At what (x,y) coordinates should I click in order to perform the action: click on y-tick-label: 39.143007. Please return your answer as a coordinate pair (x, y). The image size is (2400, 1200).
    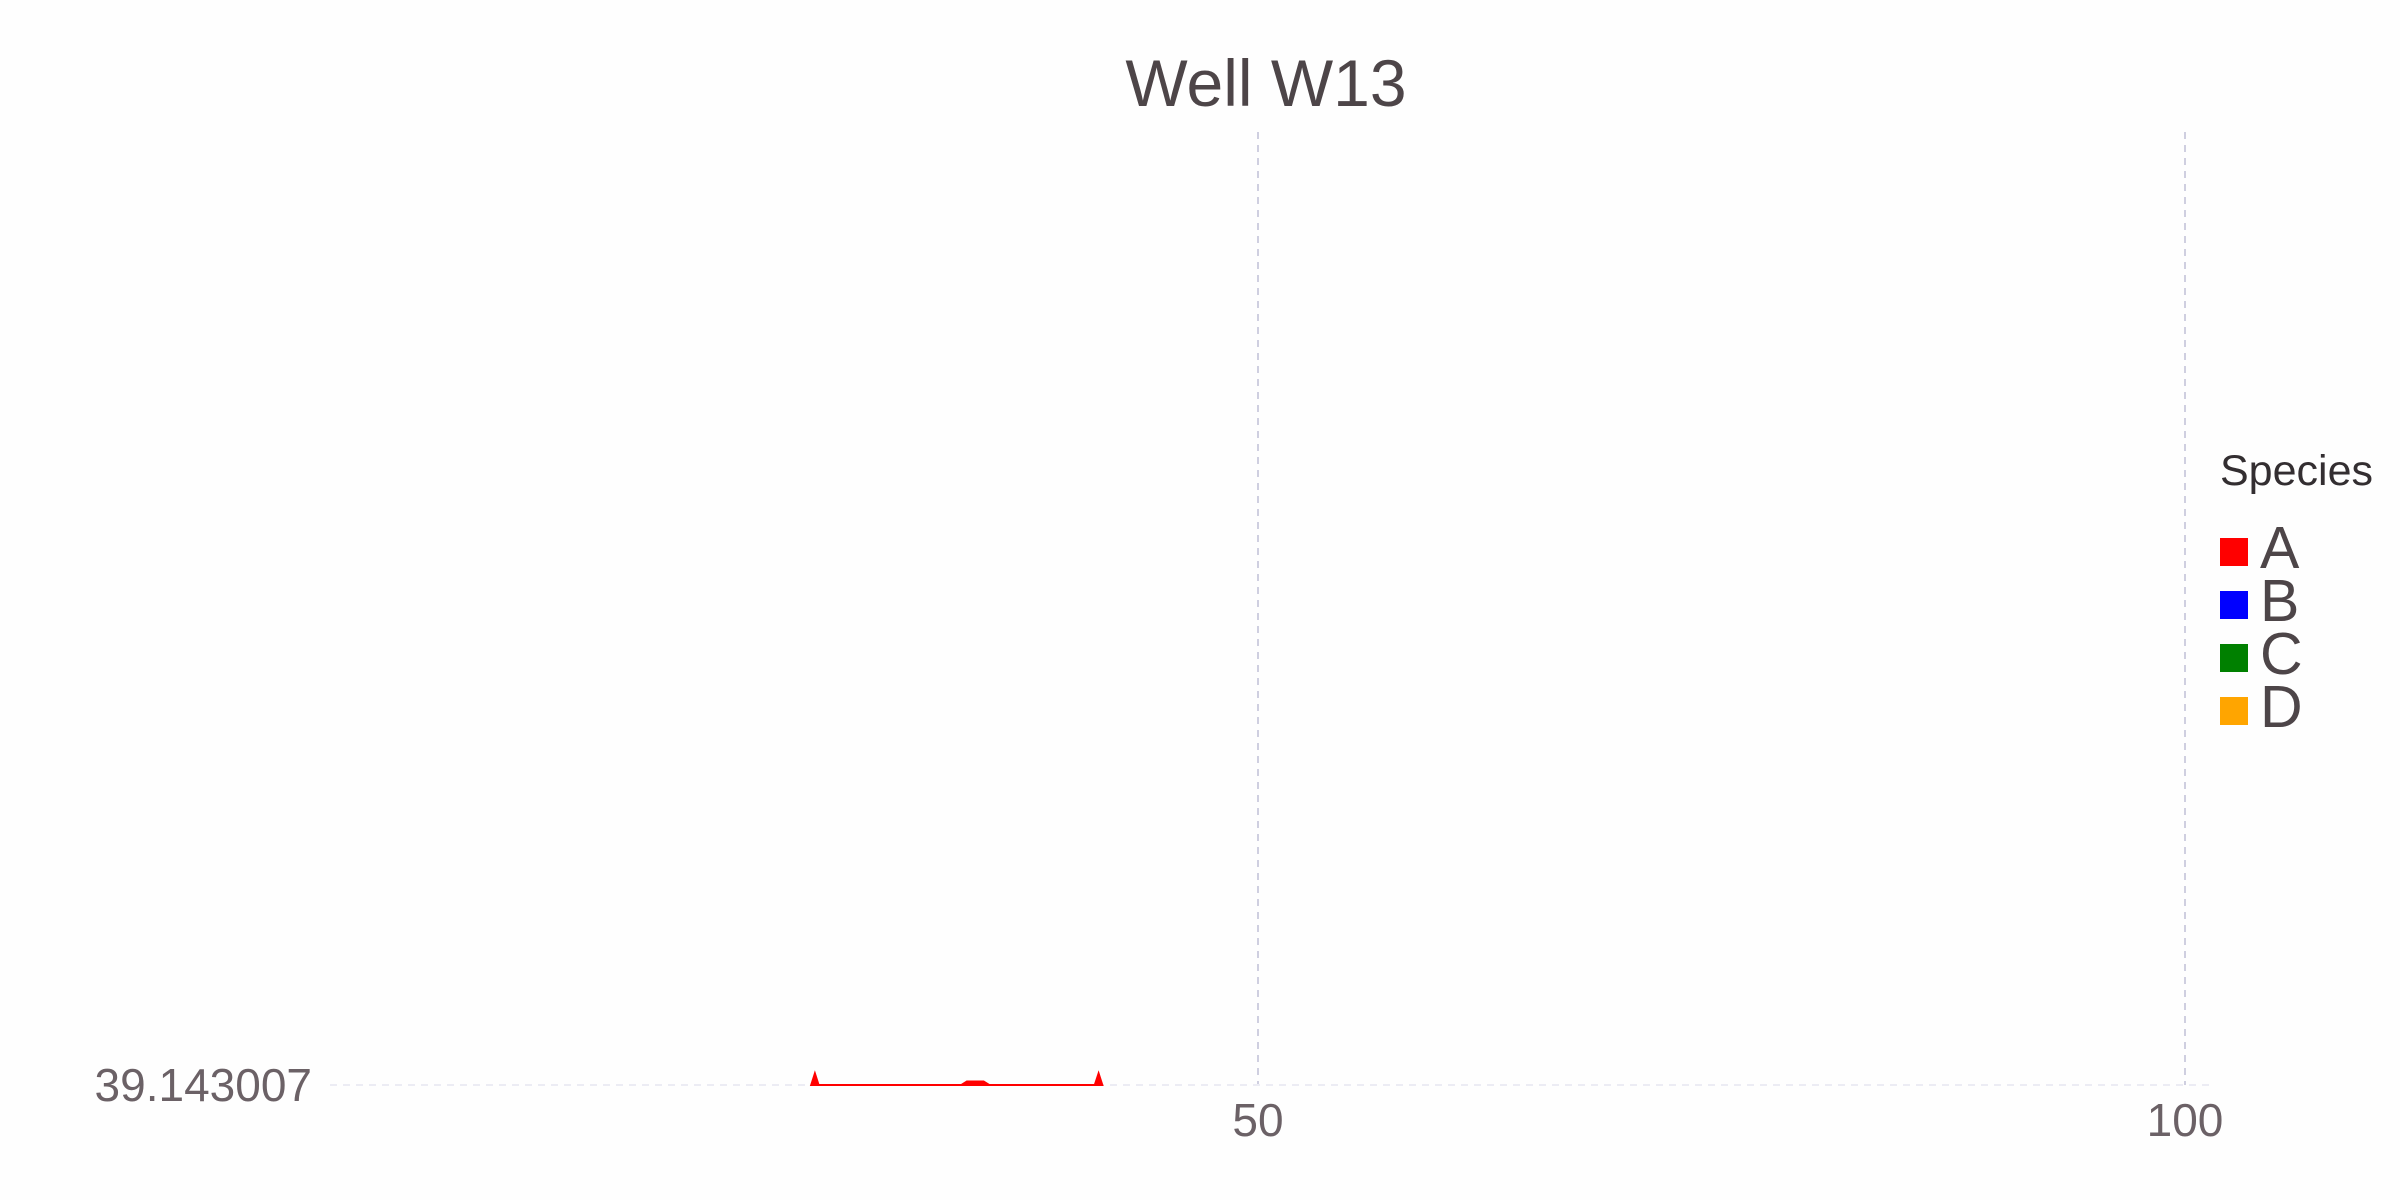
    Looking at the image, I should click on (203, 1085).